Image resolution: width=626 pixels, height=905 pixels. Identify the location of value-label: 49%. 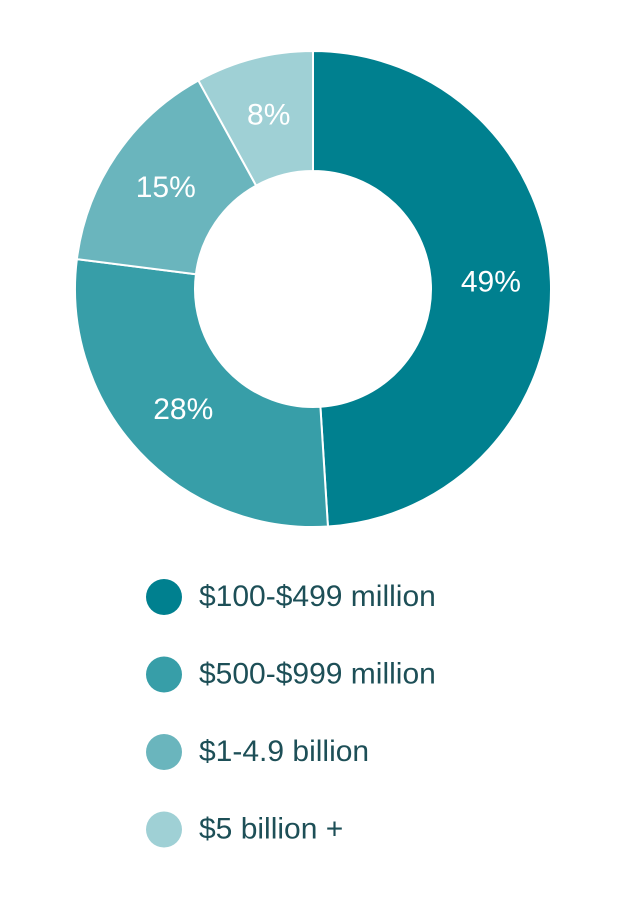
(491, 281).